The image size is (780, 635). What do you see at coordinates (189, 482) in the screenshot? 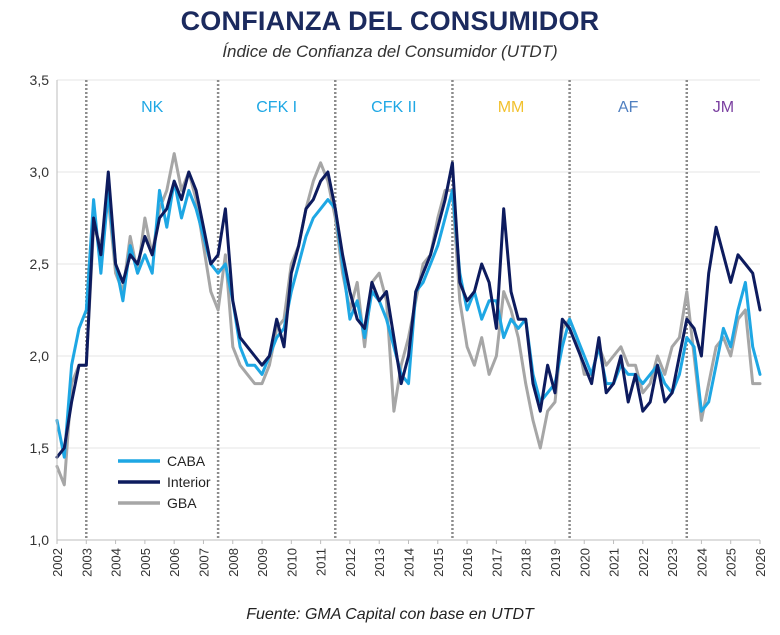
I see `legend-label: Interior` at bounding box center [189, 482].